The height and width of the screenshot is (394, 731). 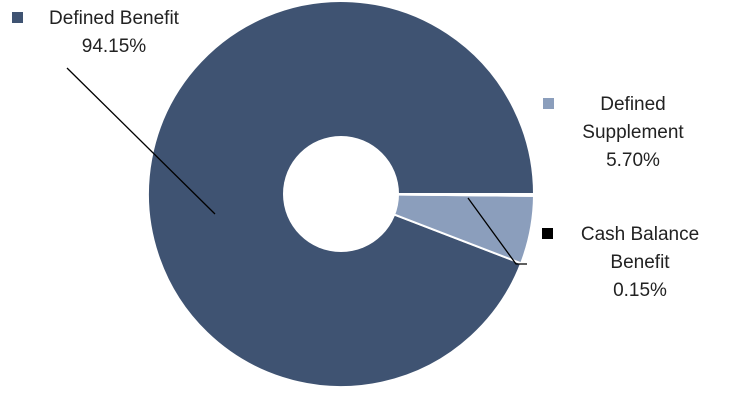 I want to click on slice-label-line: Benefit, so click(x=640, y=262).